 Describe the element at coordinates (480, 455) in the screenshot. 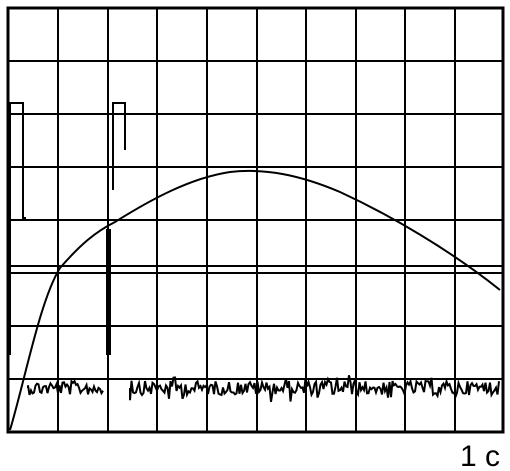

I see `time-scale-label: 1 c` at that location.